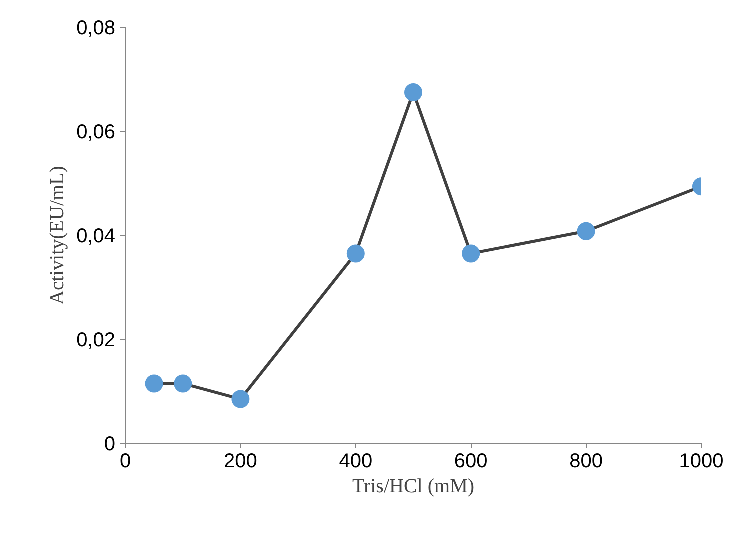 The image size is (752, 533). I want to click on x-axis-title: Tris/HCl (mM), so click(413, 487).